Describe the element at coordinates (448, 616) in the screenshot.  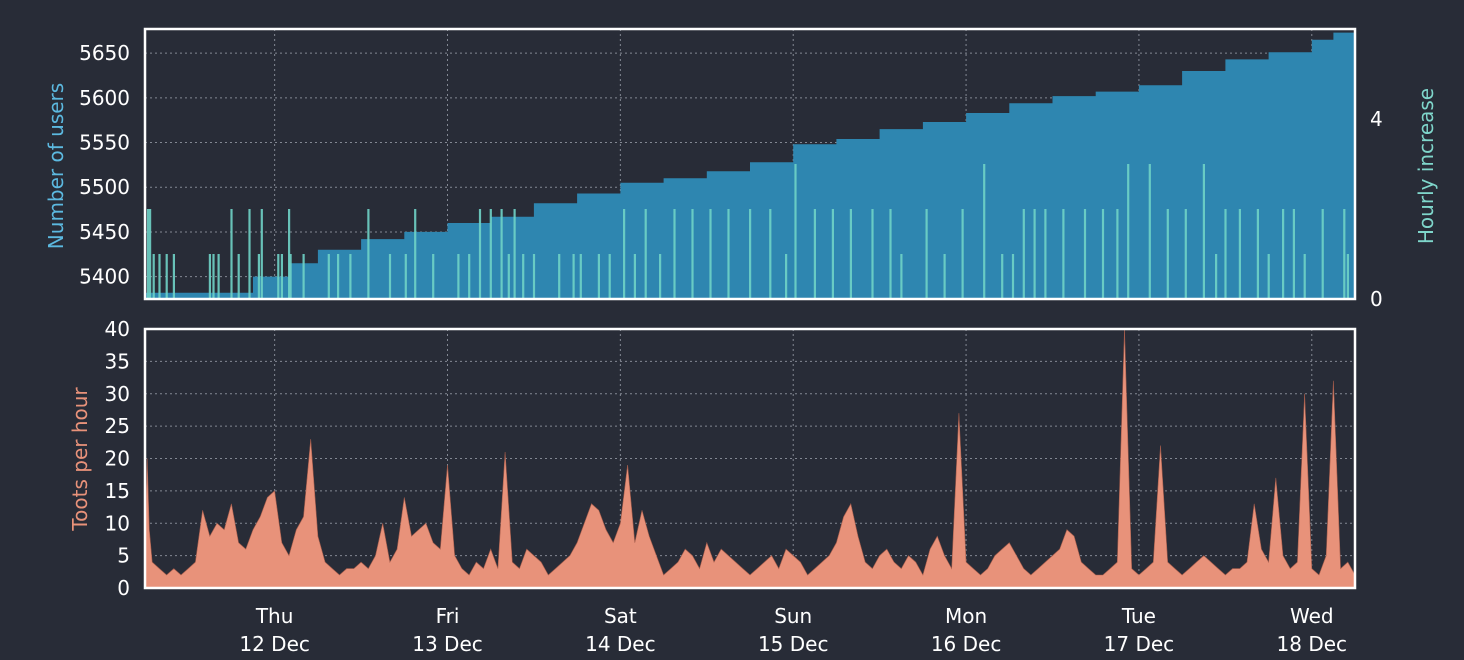
I see `x-tick-day: Fri` at that location.